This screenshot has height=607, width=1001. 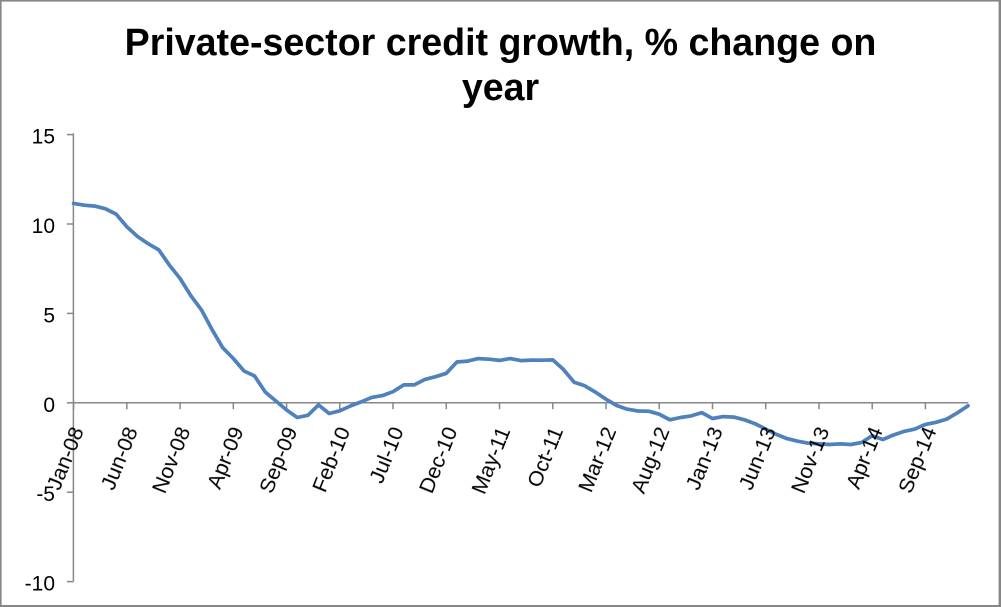 What do you see at coordinates (43, 226) in the screenshot?
I see `svg-text: 10` at bounding box center [43, 226].